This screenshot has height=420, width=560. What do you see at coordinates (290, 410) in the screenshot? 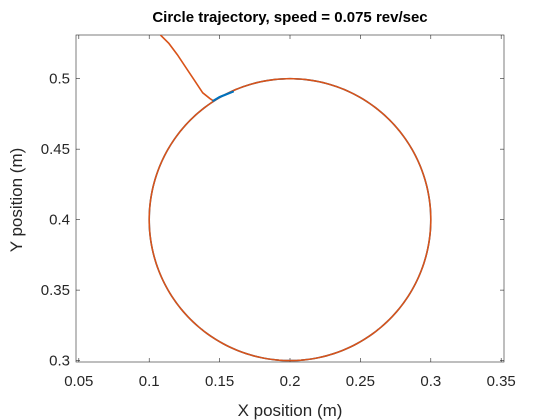
I see `x-axis-label: X position (m)` at bounding box center [290, 410].